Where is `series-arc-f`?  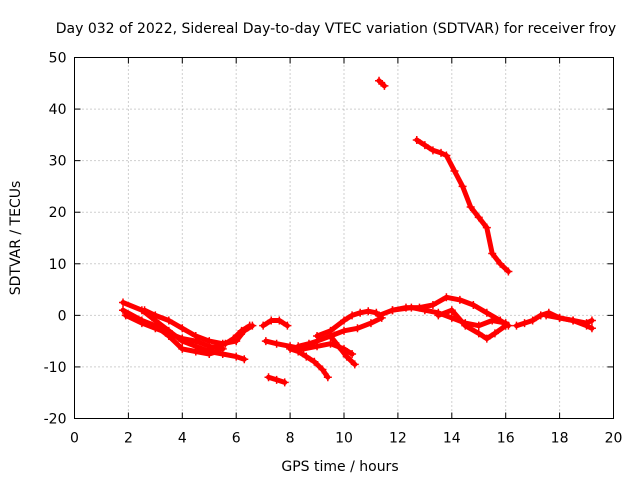 series-arc-f is located at coordinates (276, 380).